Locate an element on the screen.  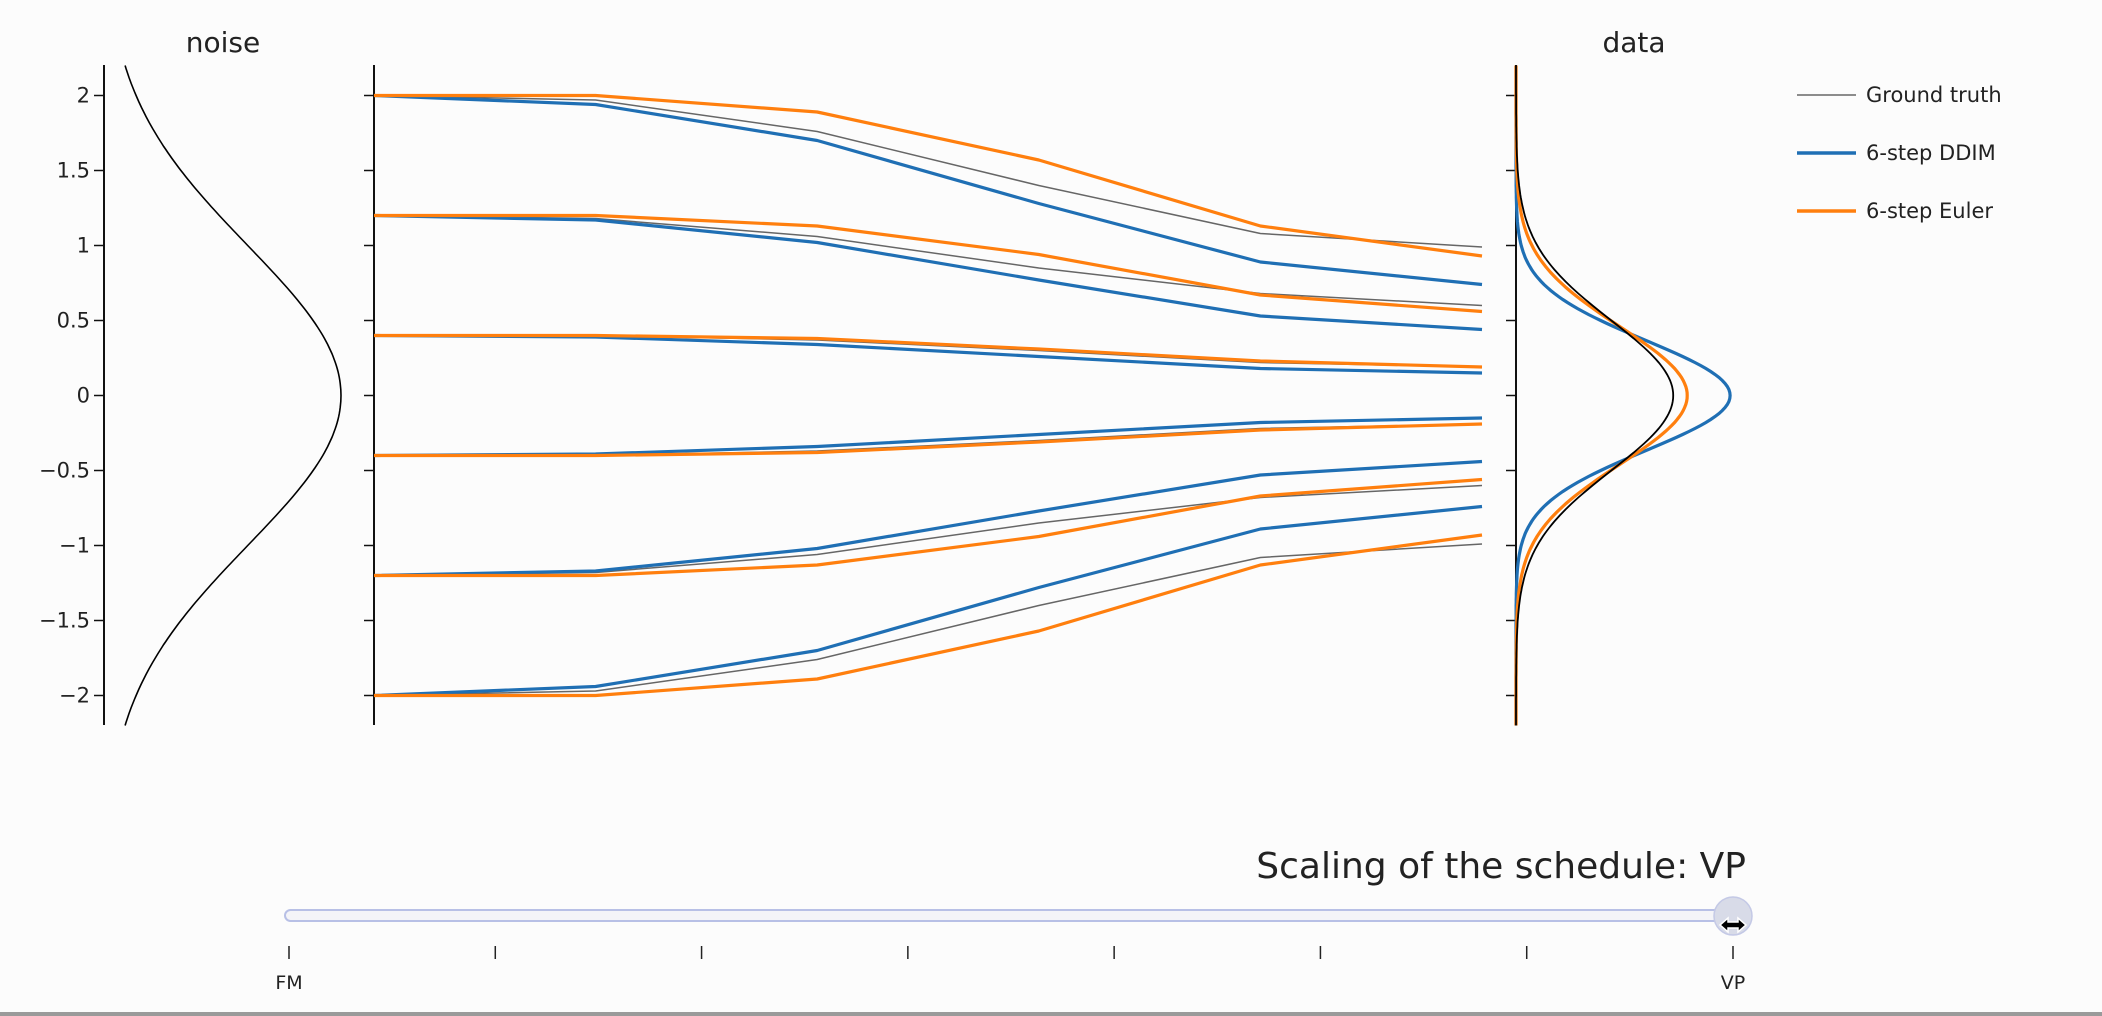
data-density-6-step-euler is located at coordinates (1601, 395).